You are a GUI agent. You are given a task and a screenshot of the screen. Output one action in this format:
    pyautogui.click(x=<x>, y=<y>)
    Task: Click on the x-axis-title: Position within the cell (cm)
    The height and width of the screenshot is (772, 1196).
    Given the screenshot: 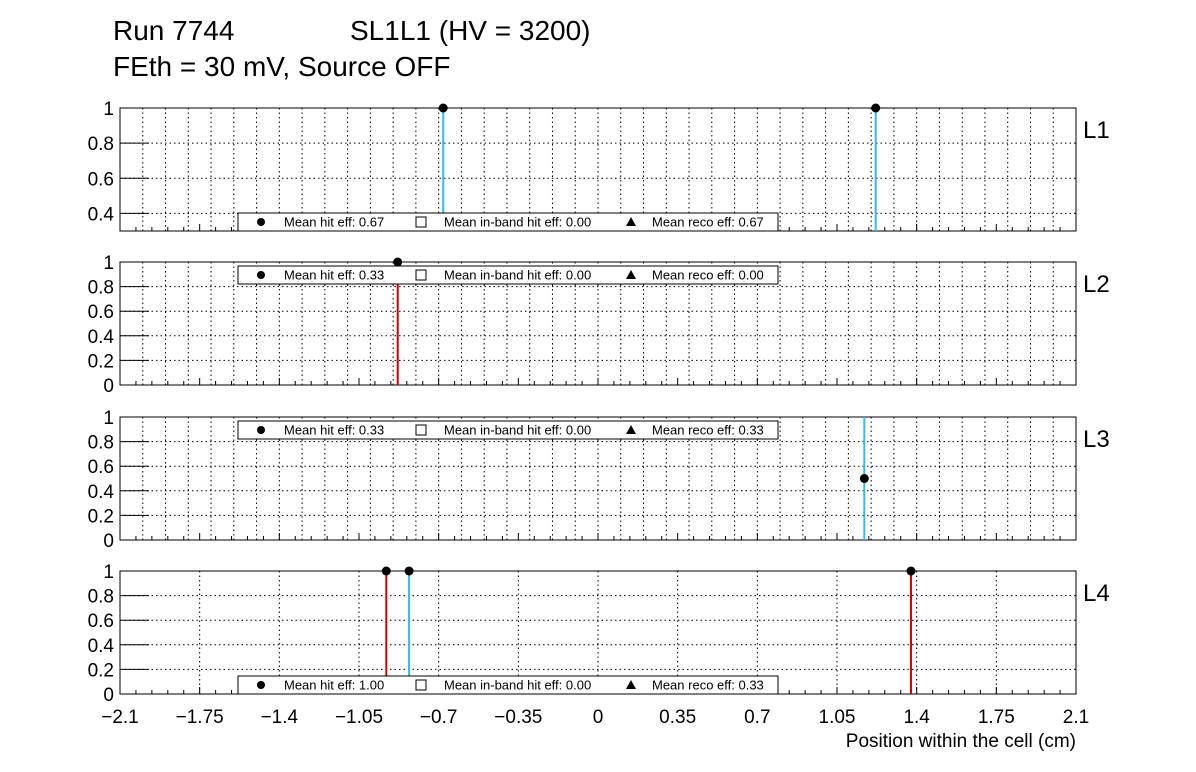 What is the action you would take?
    pyautogui.click(x=961, y=741)
    